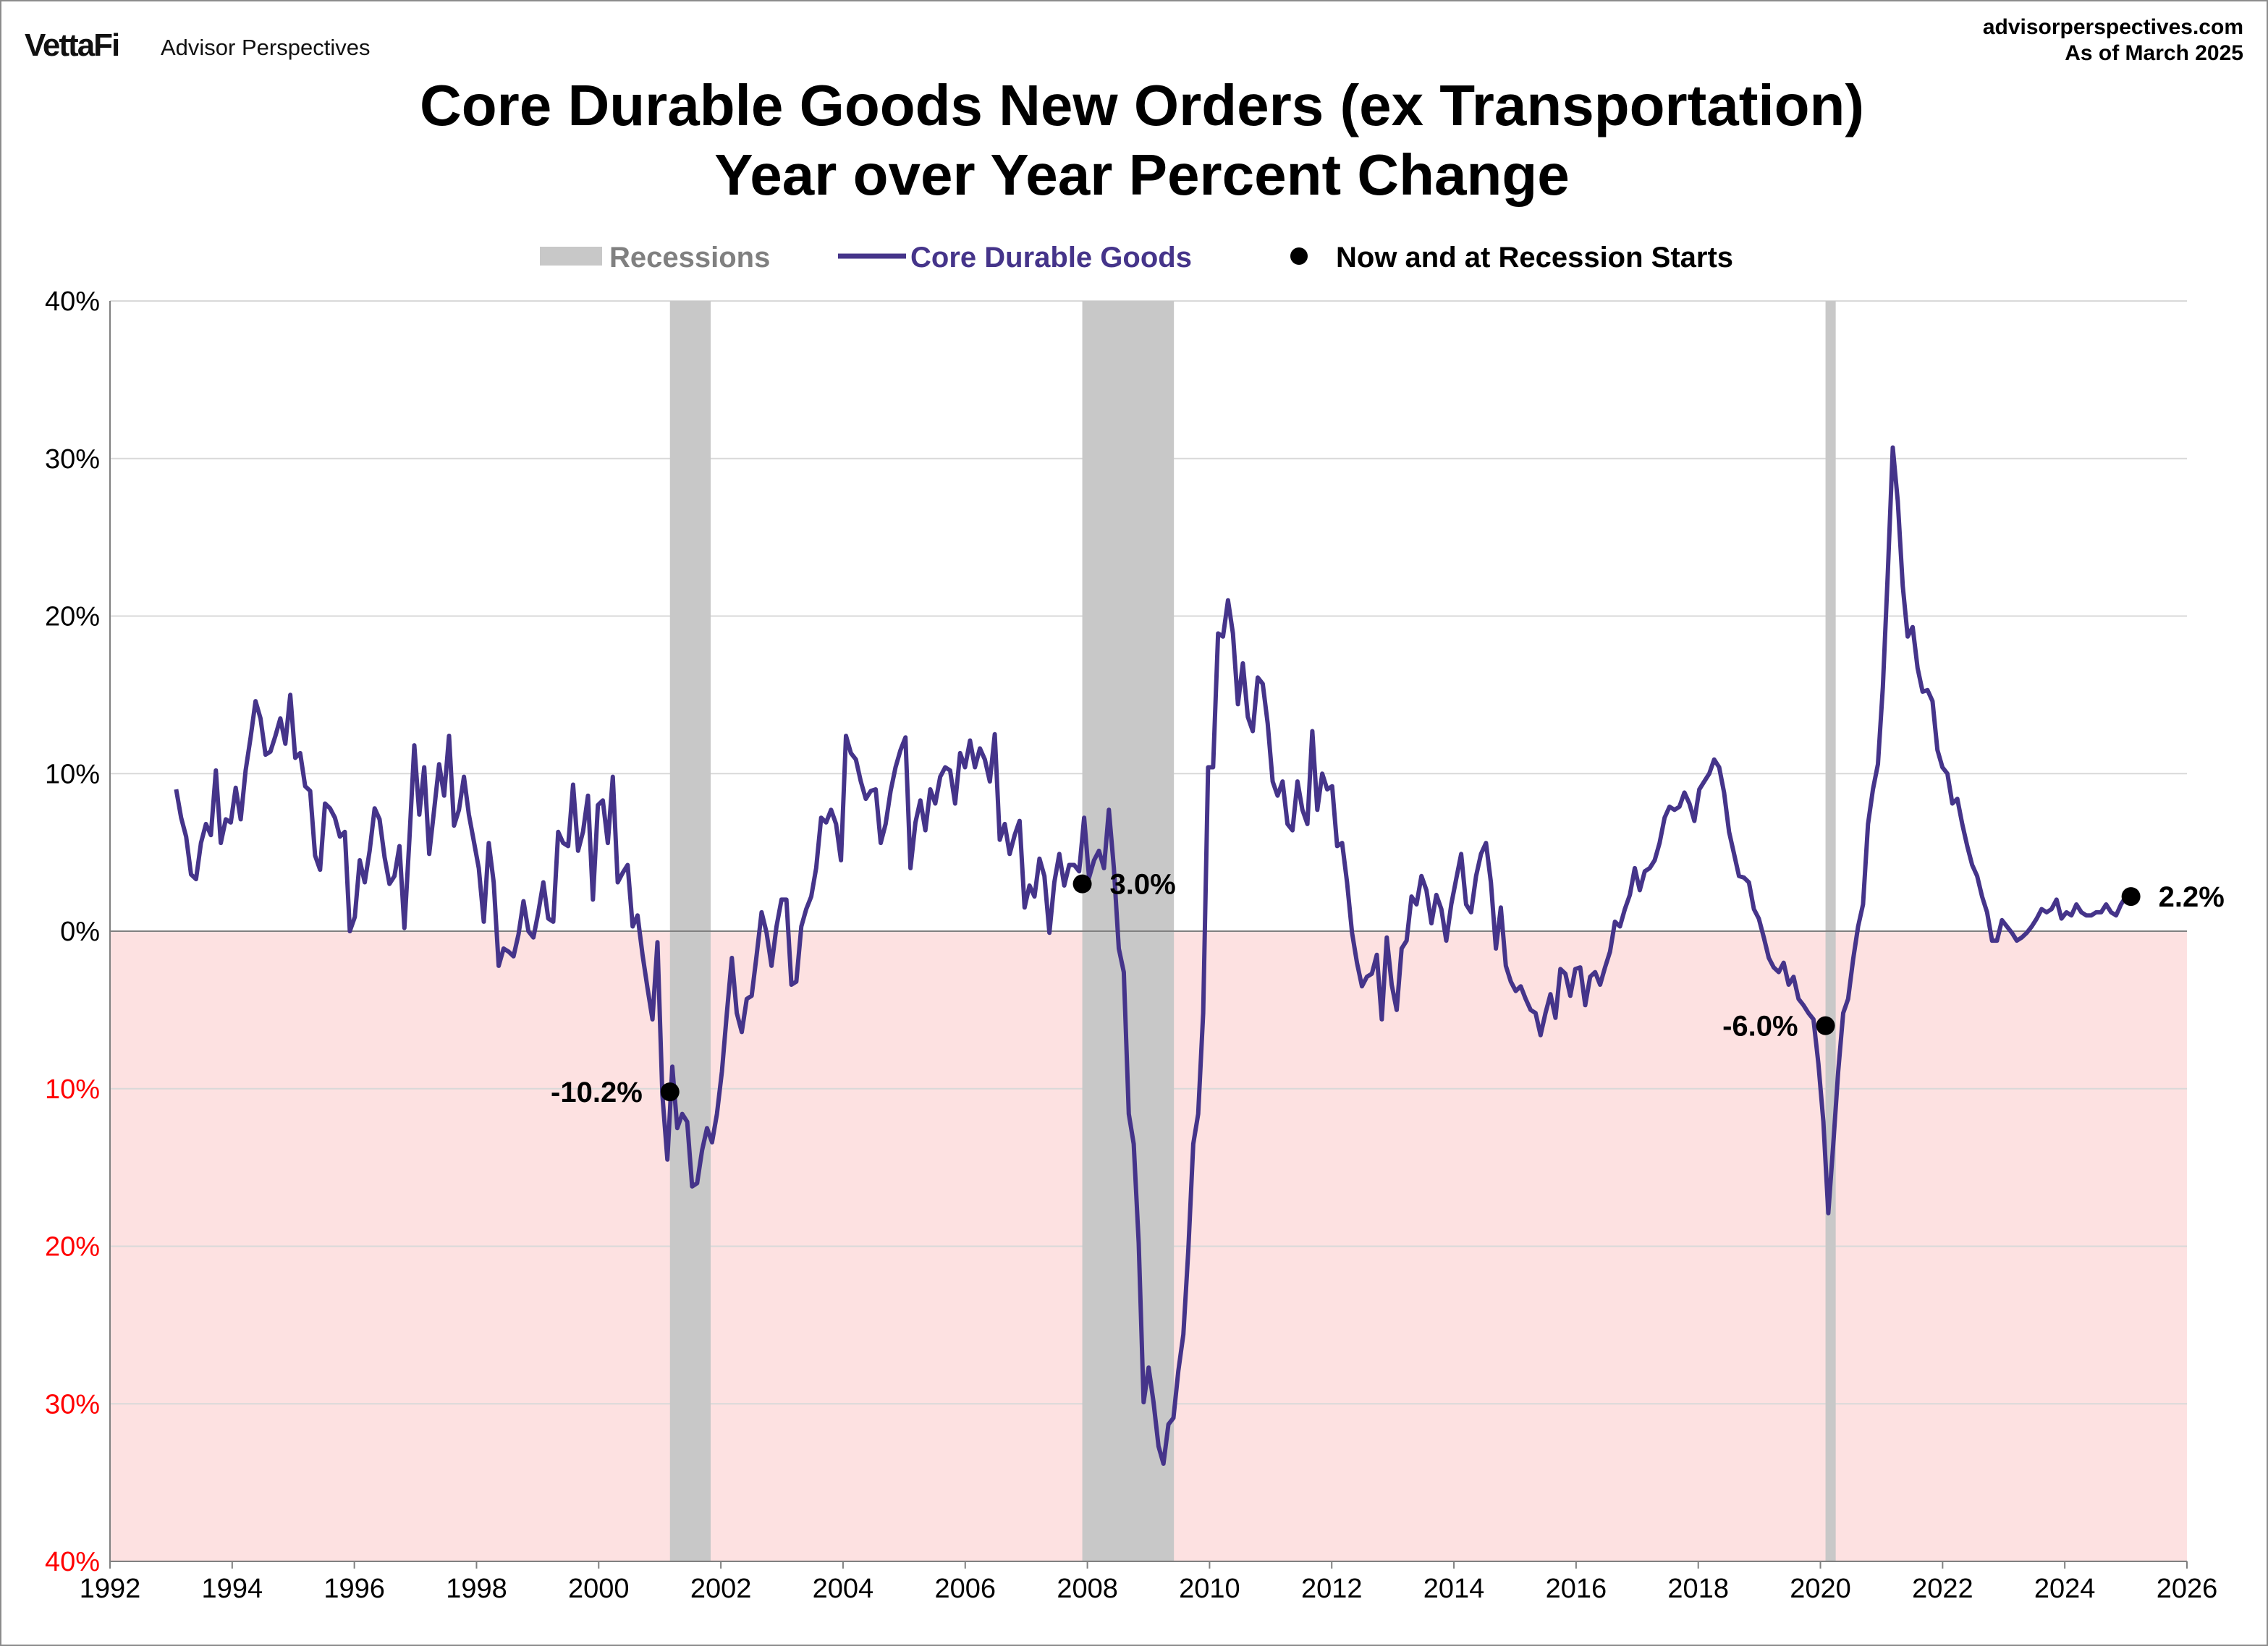  What do you see at coordinates (1760, 1027) in the screenshot?
I see `marker-label: -6.0%` at bounding box center [1760, 1027].